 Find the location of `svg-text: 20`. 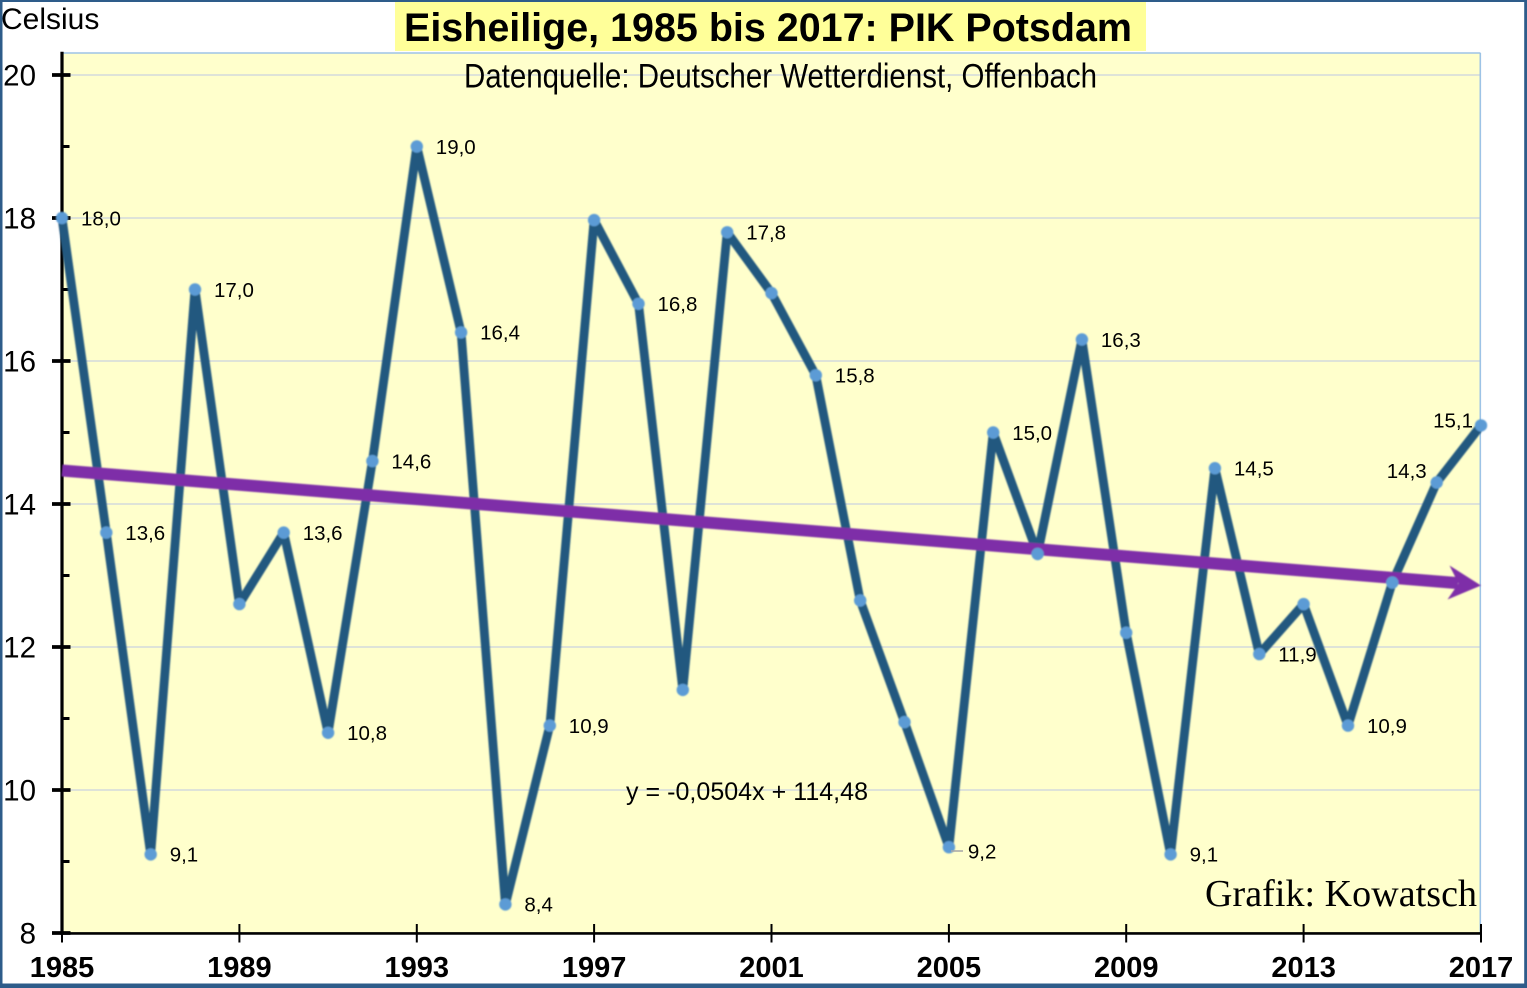

svg-text: 20 is located at coordinates (19, 75).